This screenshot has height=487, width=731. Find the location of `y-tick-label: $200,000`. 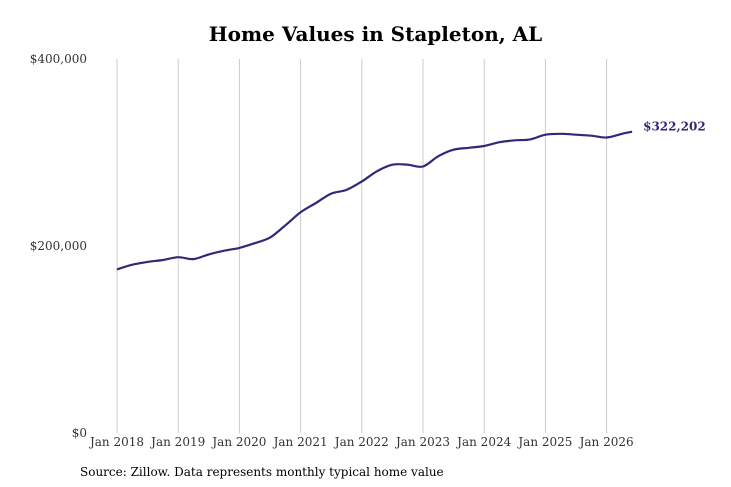

y-tick-label: $200,000 is located at coordinates (58, 246).